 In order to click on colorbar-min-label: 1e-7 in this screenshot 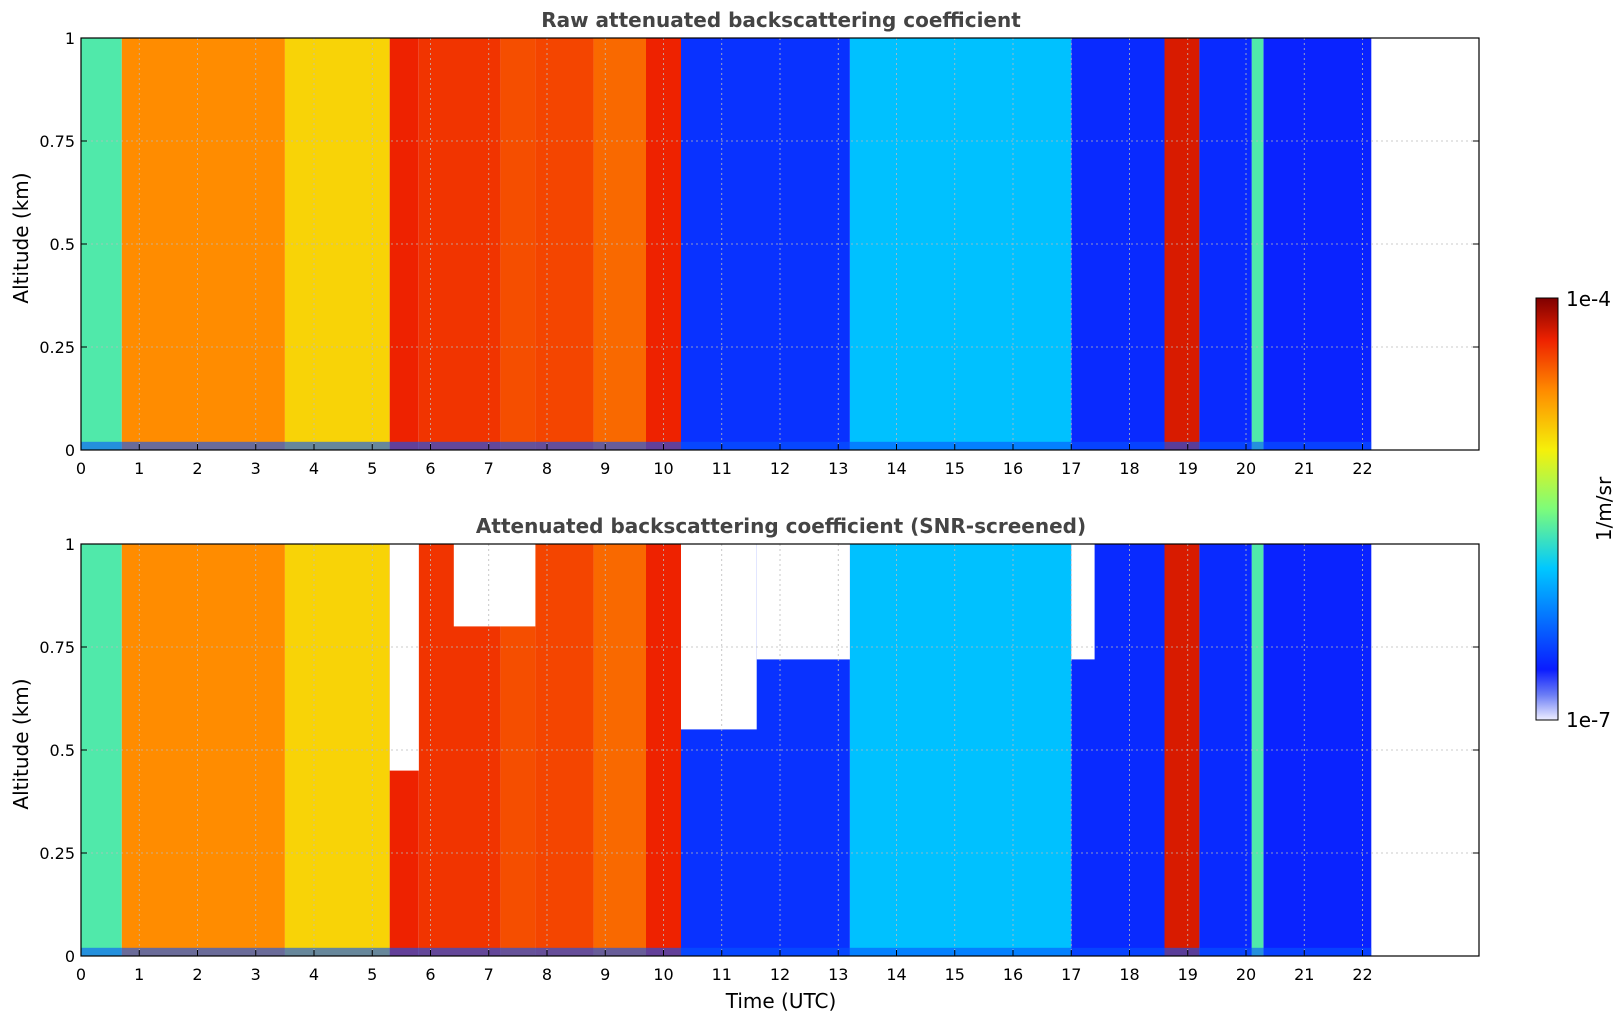, I will do `click(1588, 720)`.